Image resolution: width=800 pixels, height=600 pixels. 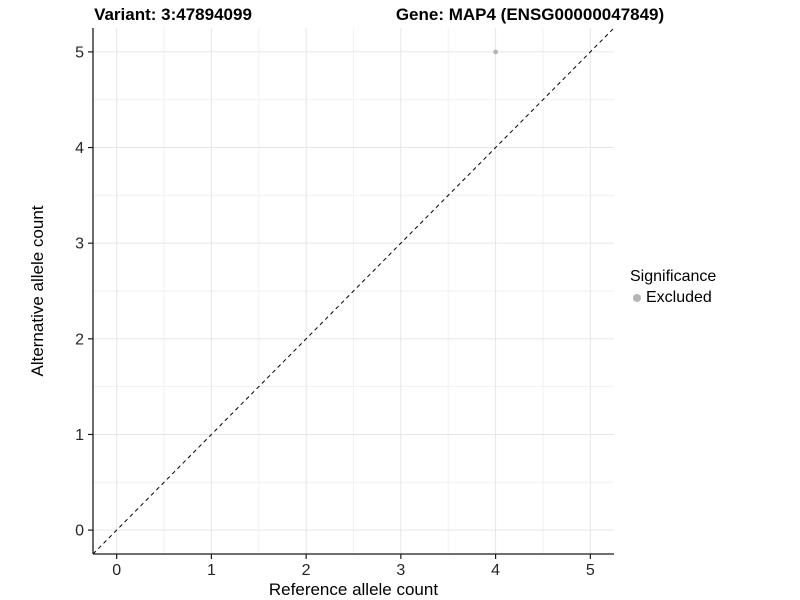 I want to click on data-point, so click(x=495, y=52).